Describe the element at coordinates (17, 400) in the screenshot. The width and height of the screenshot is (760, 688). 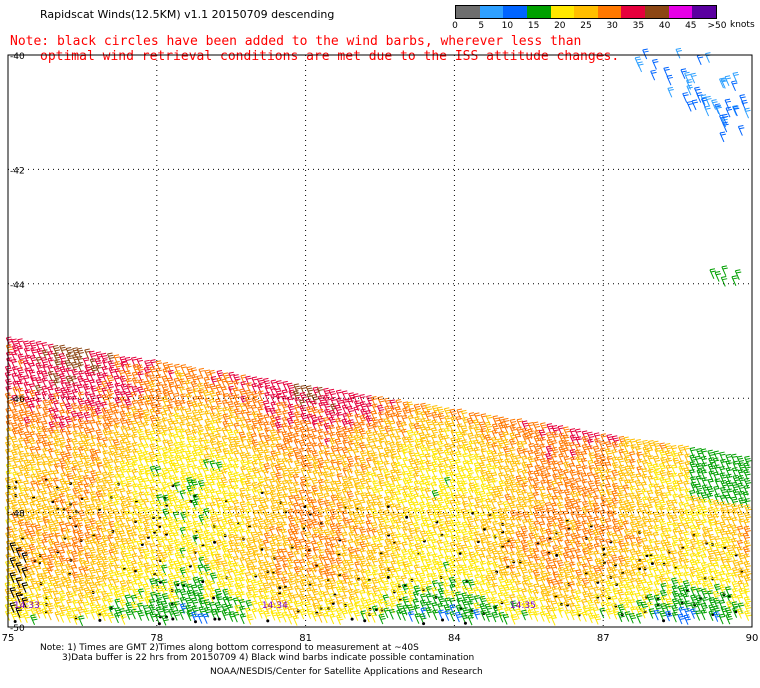
I see `y-tick-label: -46` at that location.